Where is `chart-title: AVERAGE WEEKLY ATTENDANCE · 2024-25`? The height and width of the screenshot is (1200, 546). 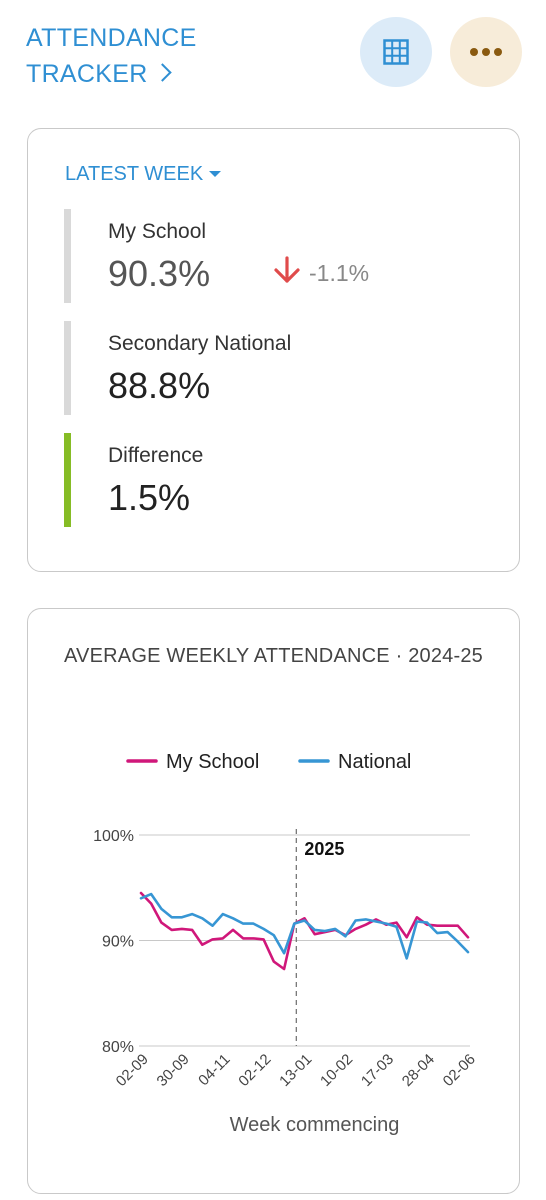
chart-title: AVERAGE WEEKLY ATTENDANCE · 2024-25 is located at coordinates (273, 656).